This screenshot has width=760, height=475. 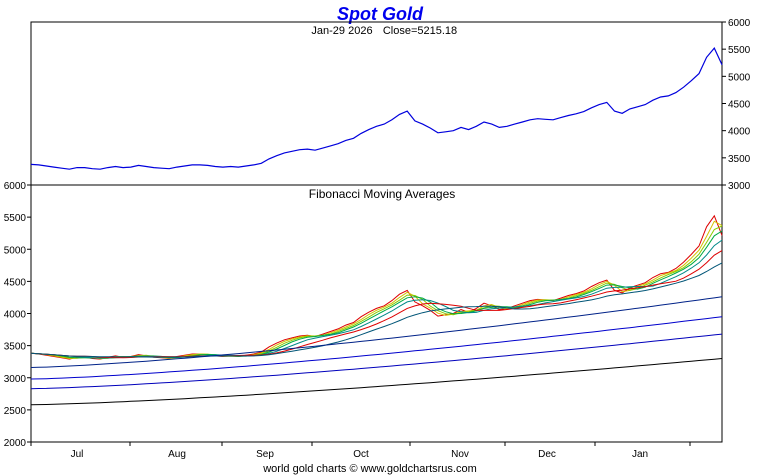 I want to click on bottom-ytick-label: 2000, so click(x=15, y=443).